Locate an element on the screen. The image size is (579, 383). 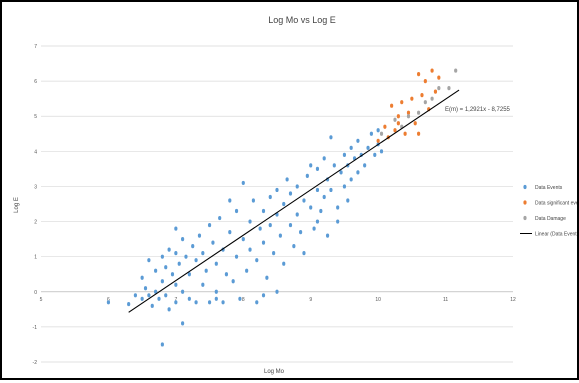
x-tick-label: 5 is located at coordinates (41, 300).